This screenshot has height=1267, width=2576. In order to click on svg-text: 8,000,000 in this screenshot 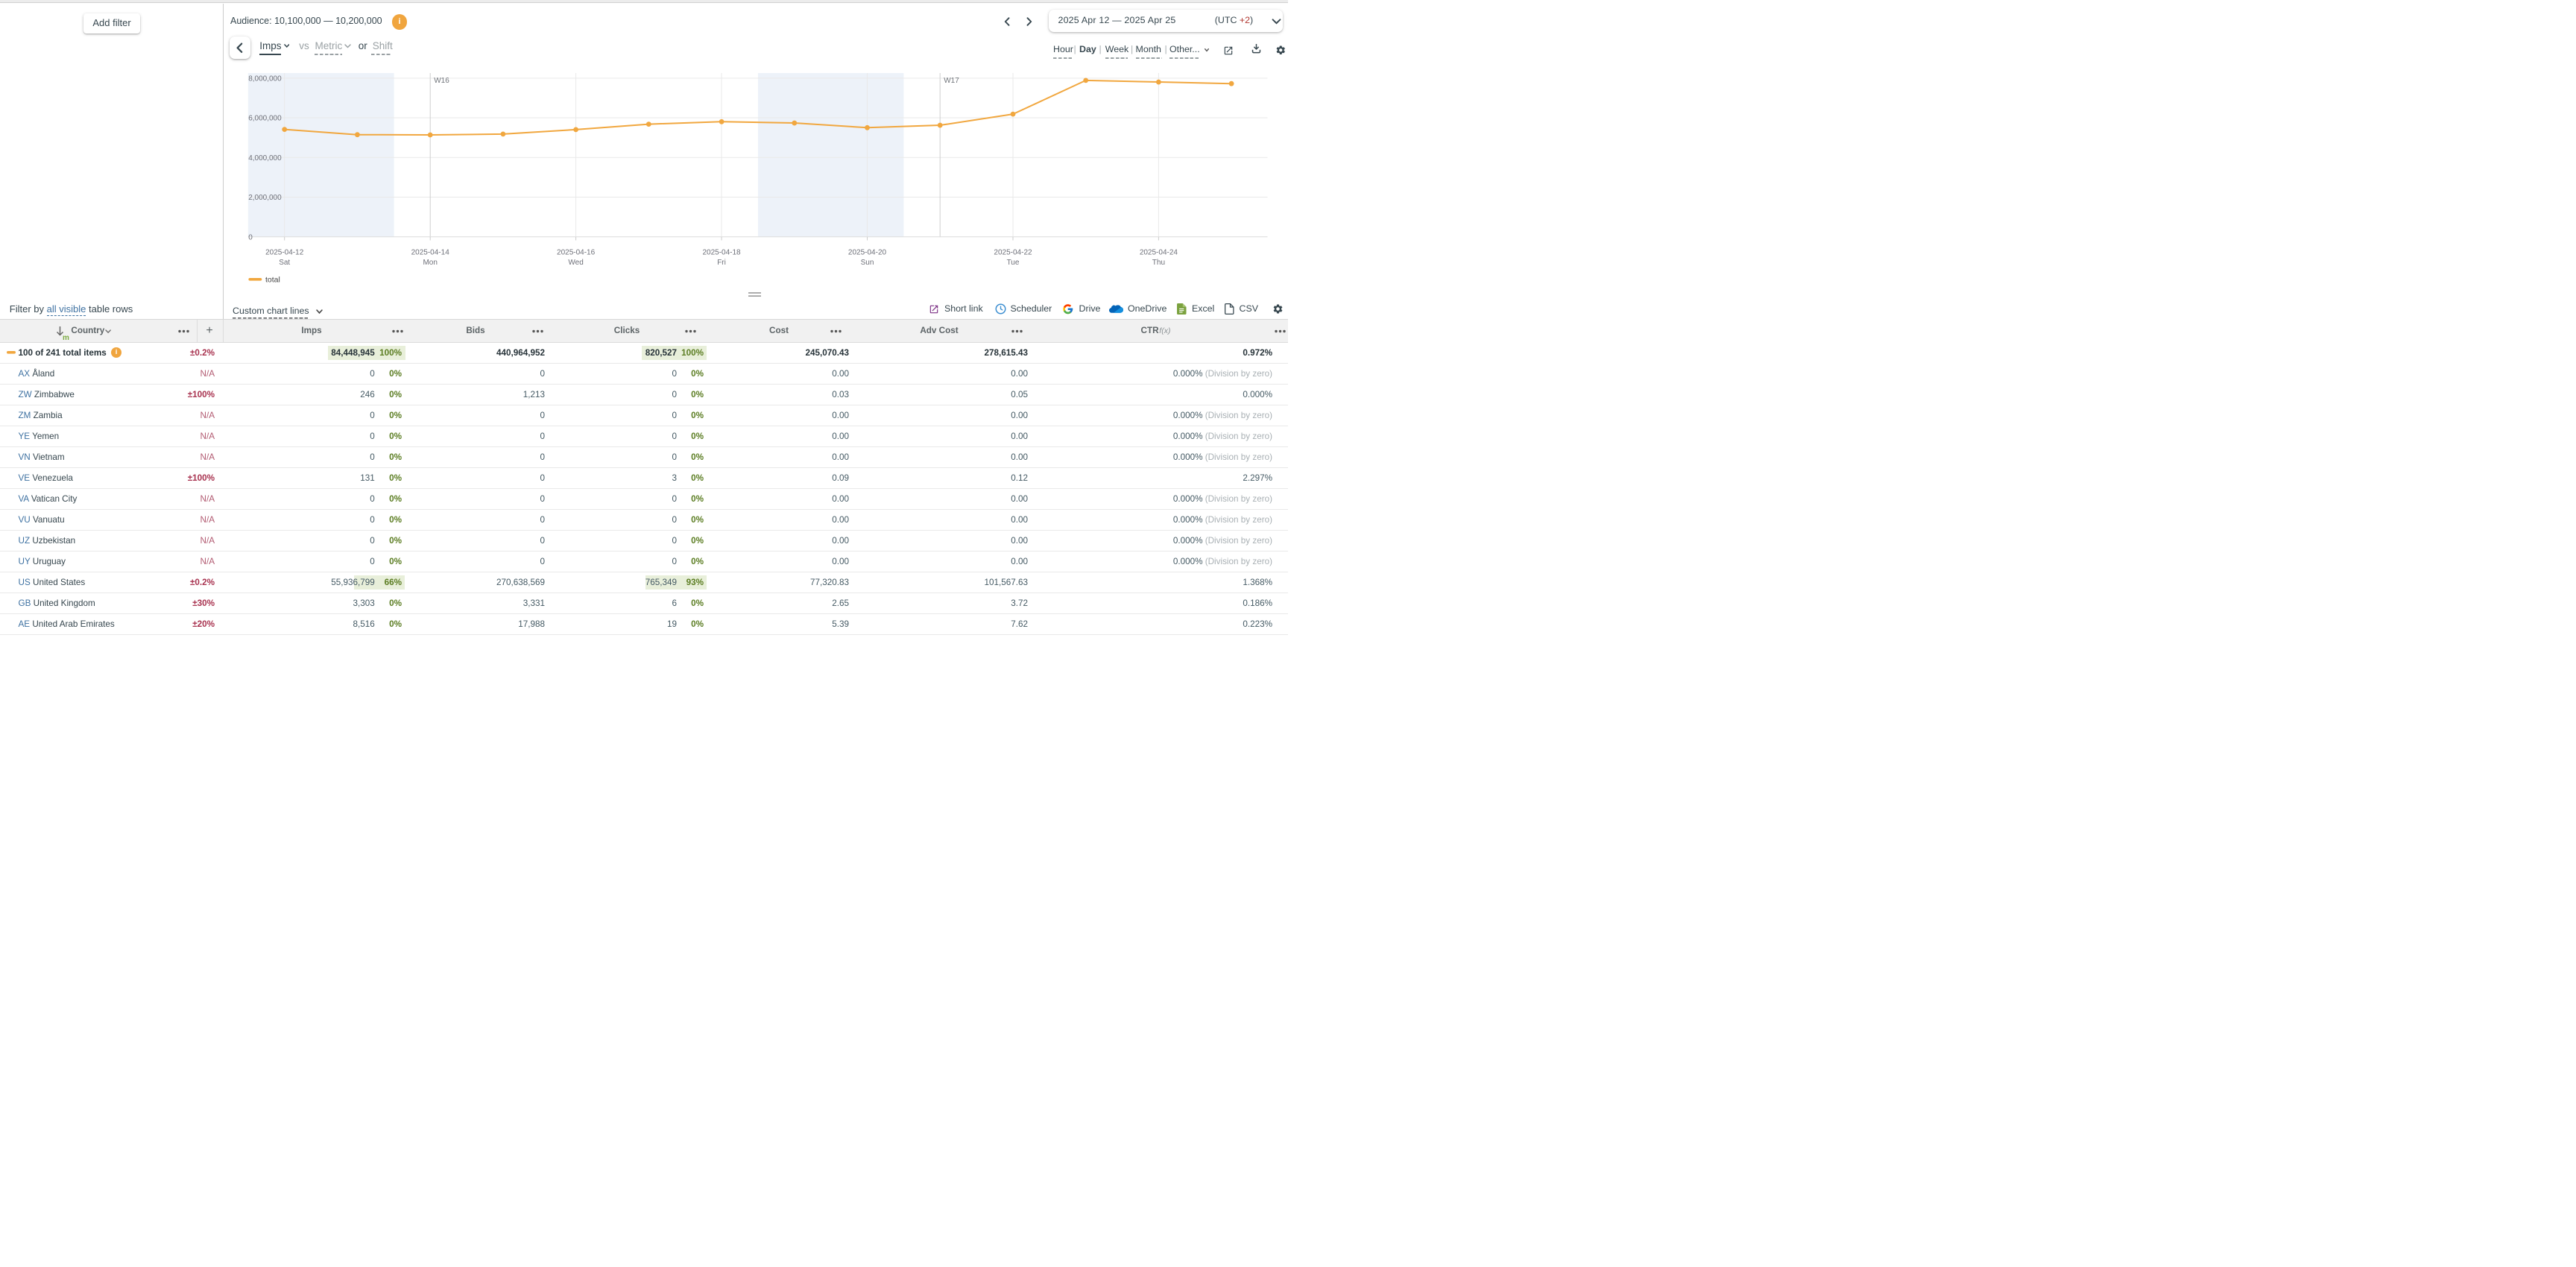, I will do `click(265, 79)`.